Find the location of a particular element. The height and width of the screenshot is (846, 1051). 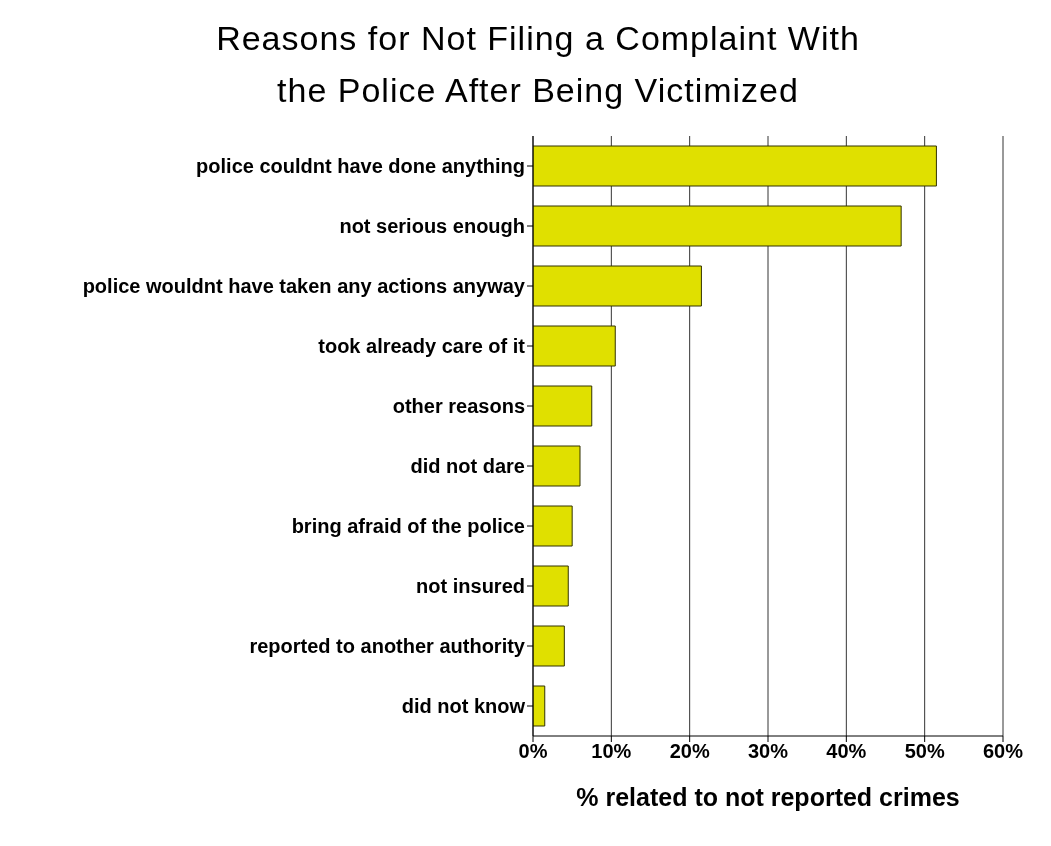

chart-title: Reasons for Not Filing a Complaint With the Police After Being Victimized is located at coordinates (538, 64).